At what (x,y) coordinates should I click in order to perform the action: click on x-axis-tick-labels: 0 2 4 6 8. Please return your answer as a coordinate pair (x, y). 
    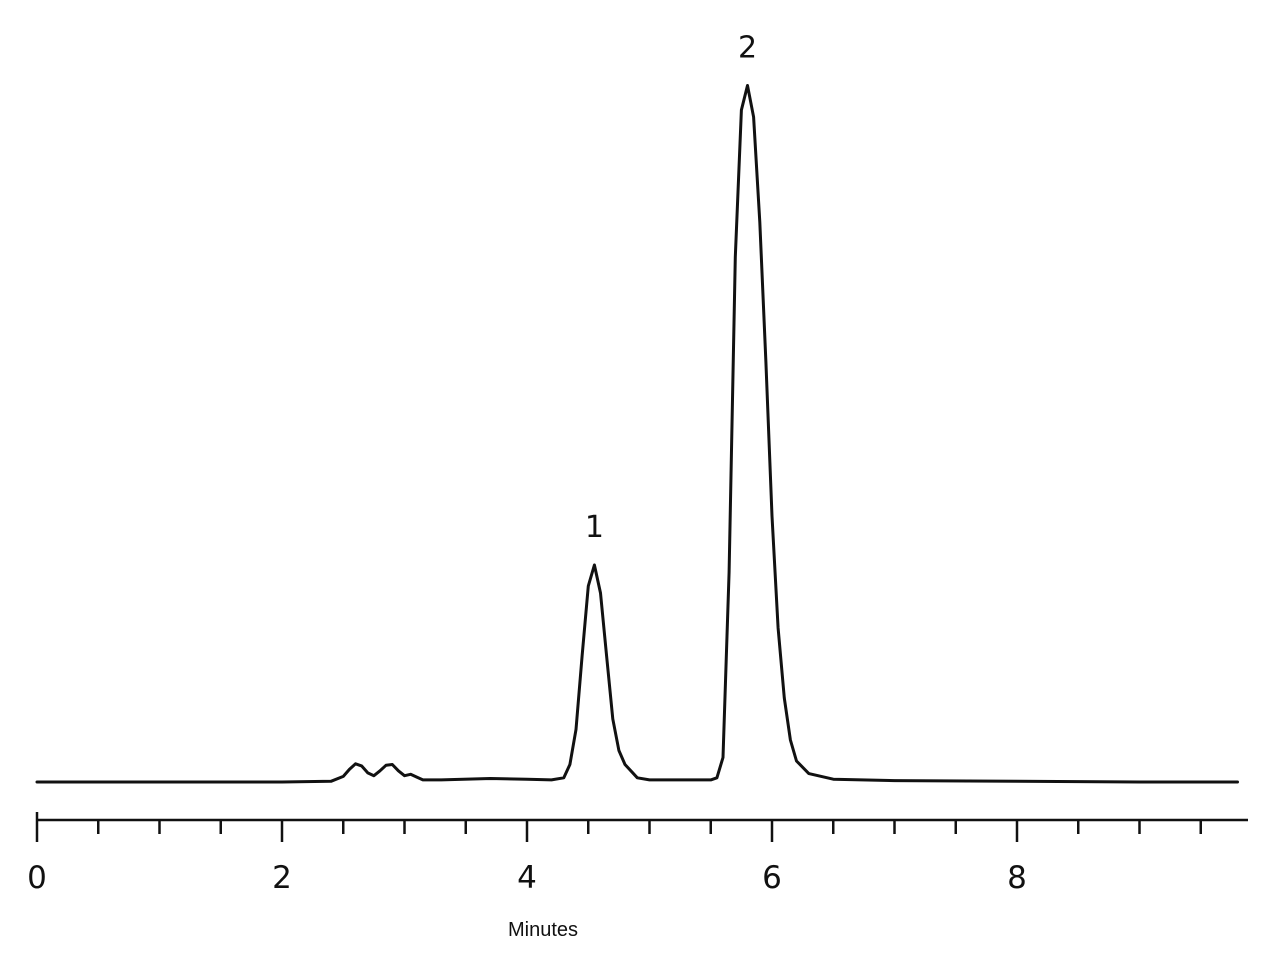
    Looking at the image, I should click on (527, 878).